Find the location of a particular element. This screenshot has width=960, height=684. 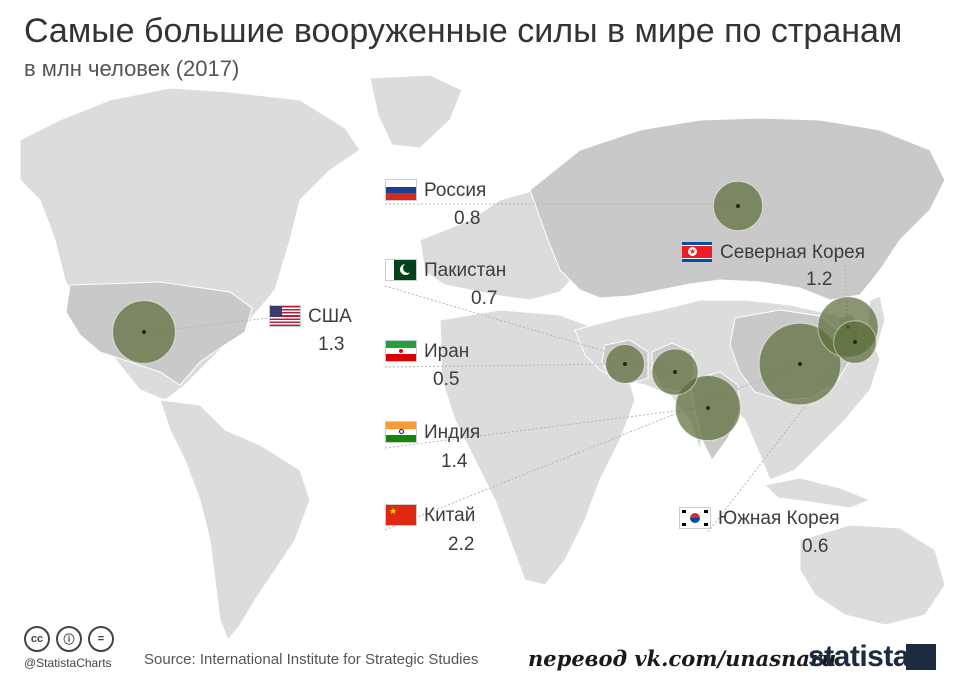

pakistan-flag-icon is located at coordinates (401, 270).